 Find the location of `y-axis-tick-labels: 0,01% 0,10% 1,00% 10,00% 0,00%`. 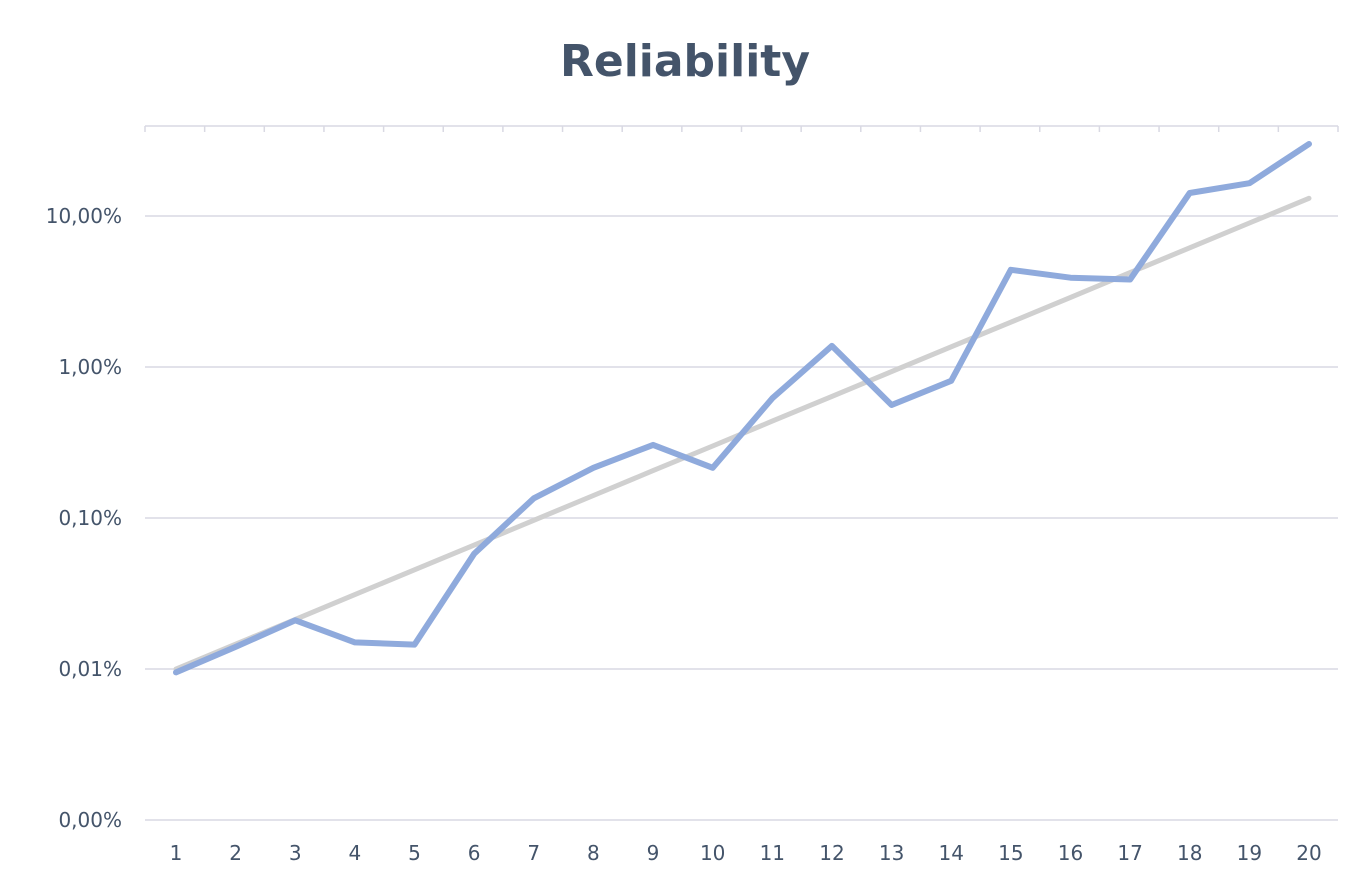

y-axis-tick-labels: 0,01% 0,10% 1,00% 10,00% 0,00% is located at coordinates (84, 518).